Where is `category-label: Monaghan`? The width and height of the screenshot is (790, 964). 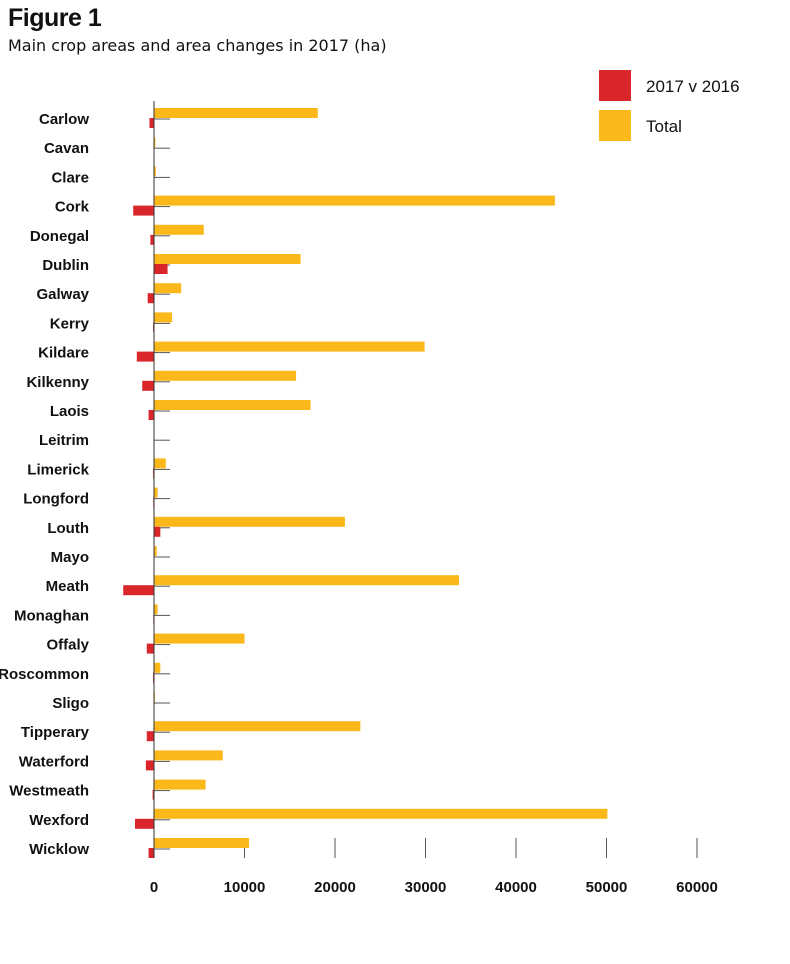 category-label: Monaghan is located at coordinates (51, 615).